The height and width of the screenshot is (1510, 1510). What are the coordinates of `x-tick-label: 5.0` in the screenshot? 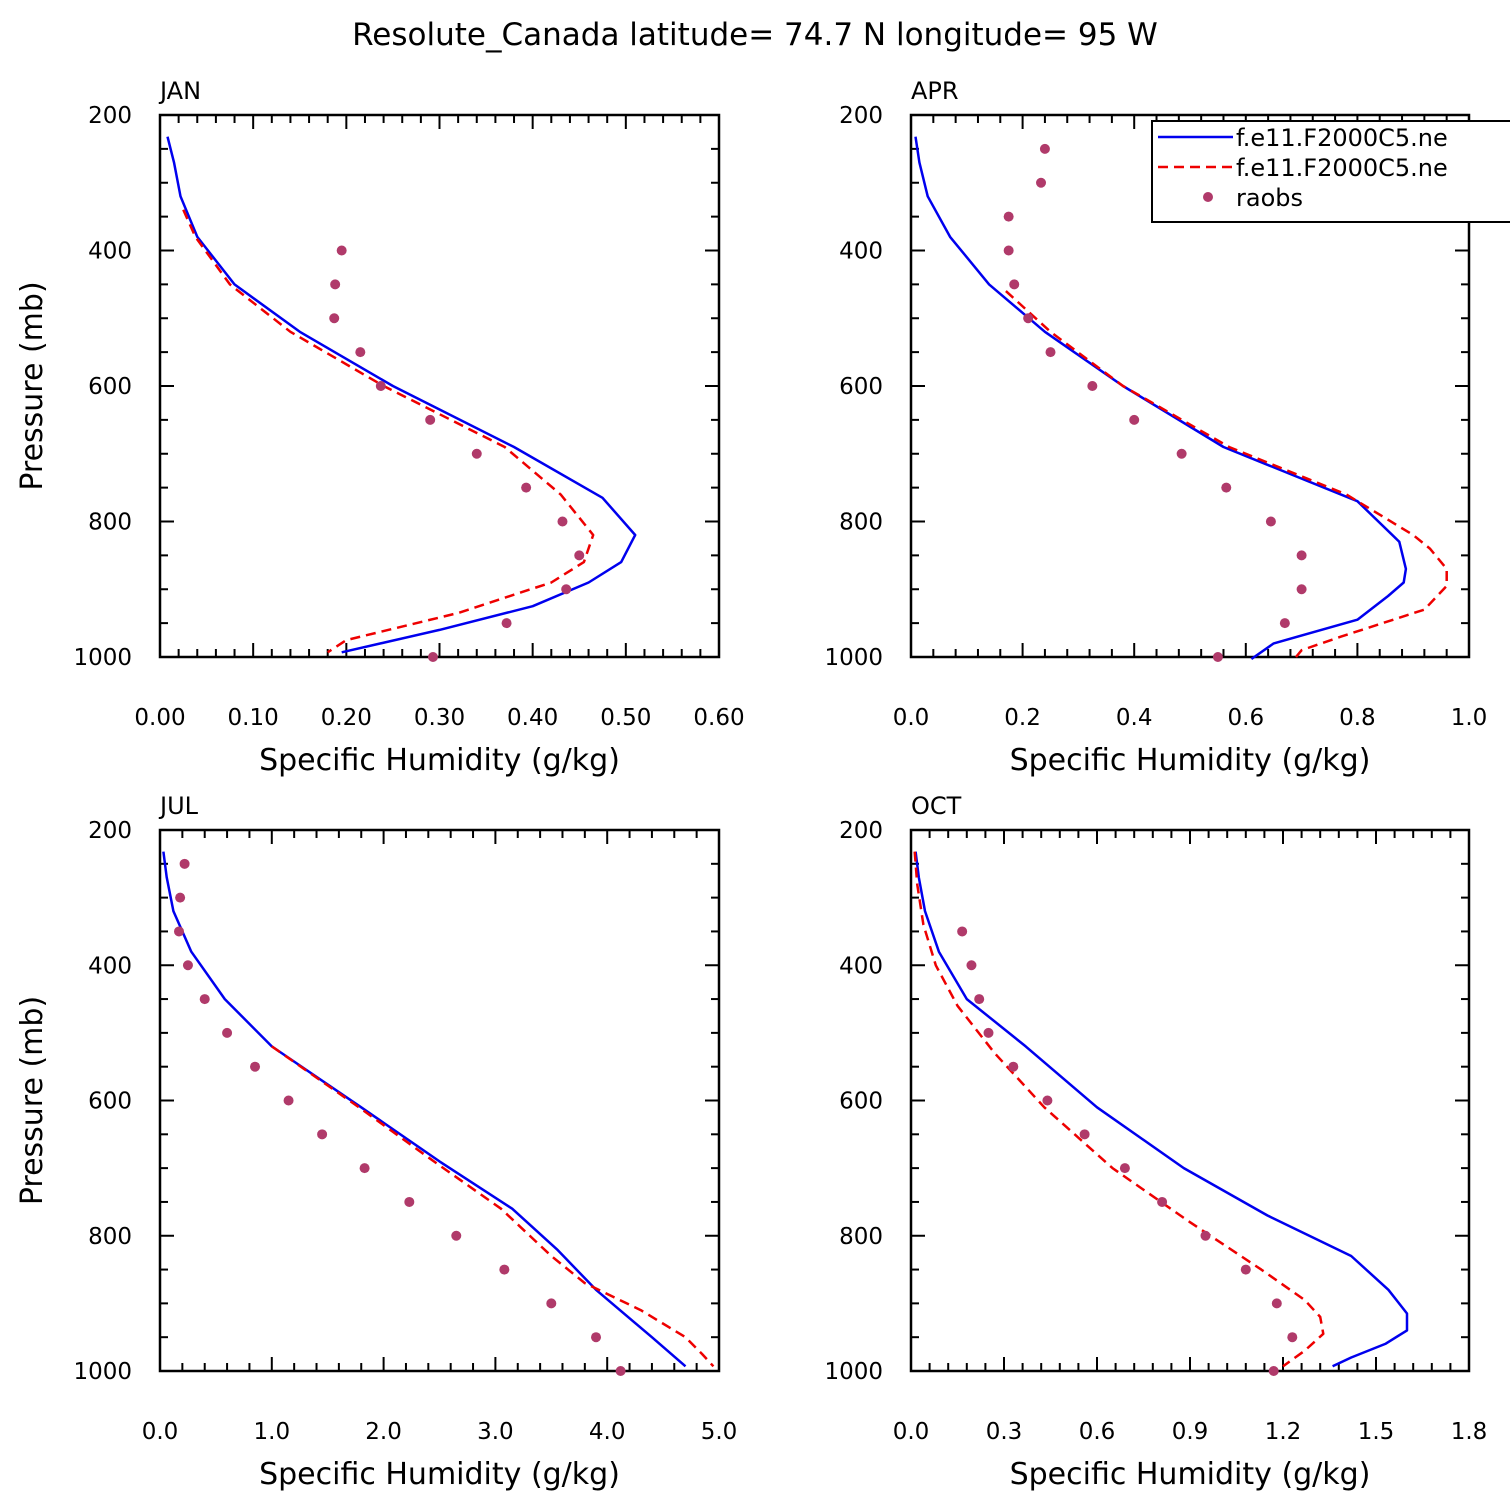 It's located at (719, 1432).